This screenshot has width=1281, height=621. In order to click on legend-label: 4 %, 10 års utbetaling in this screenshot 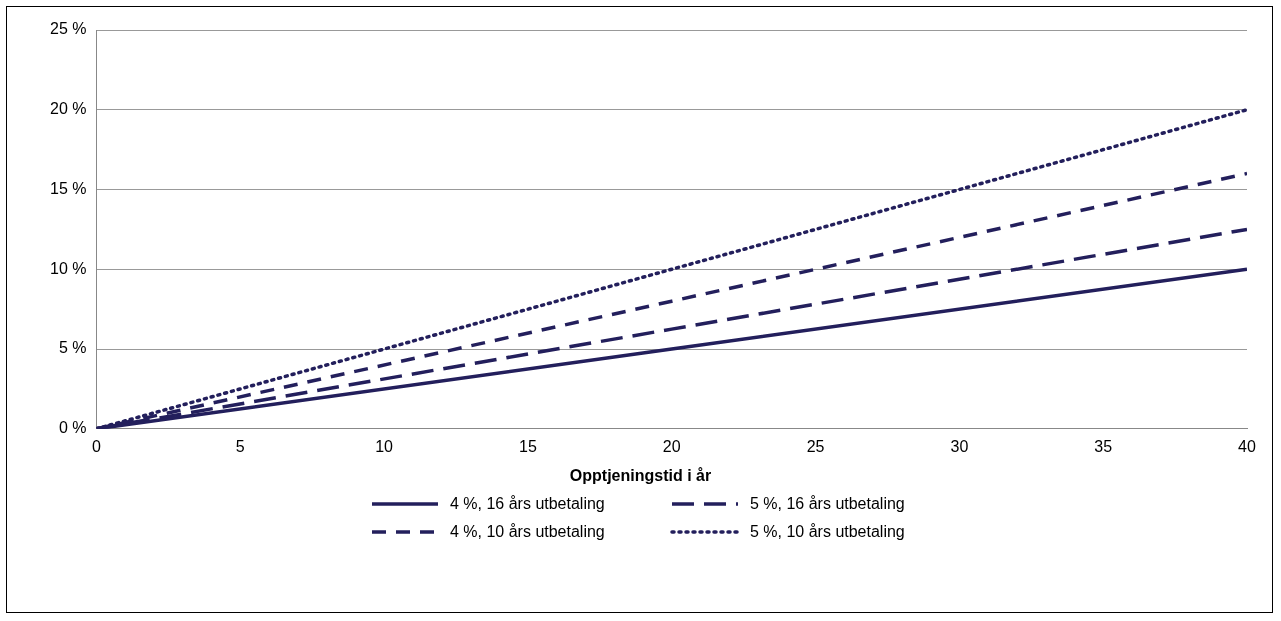, I will do `click(527, 532)`.